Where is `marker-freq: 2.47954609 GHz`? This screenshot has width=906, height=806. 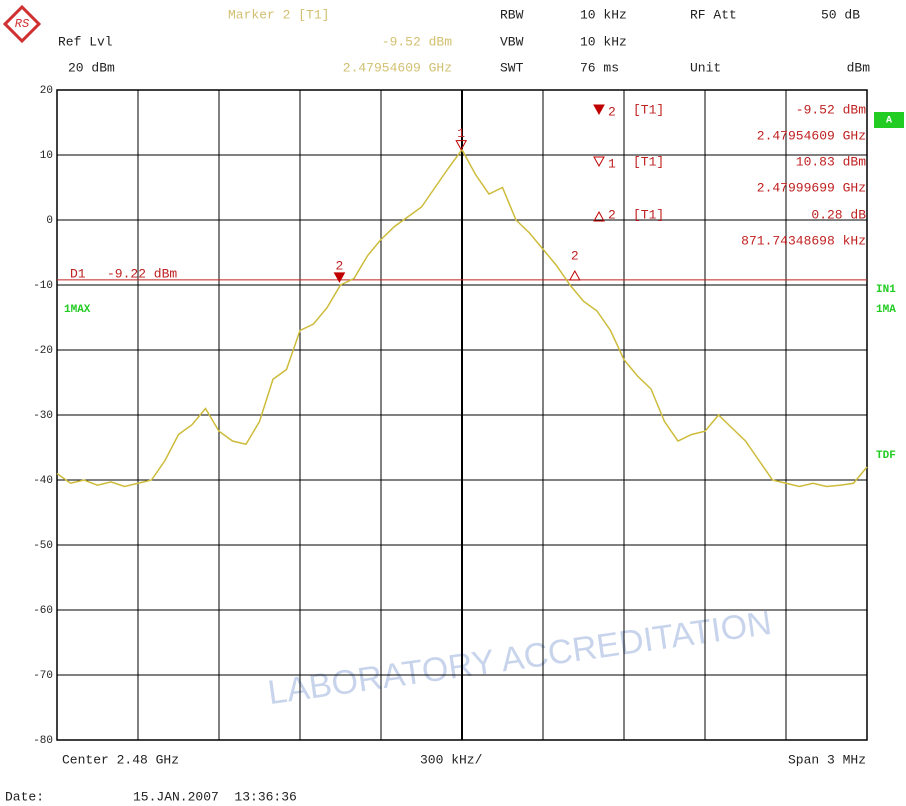 marker-freq: 2.47954609 GHz is located at coordinates (397, 67).